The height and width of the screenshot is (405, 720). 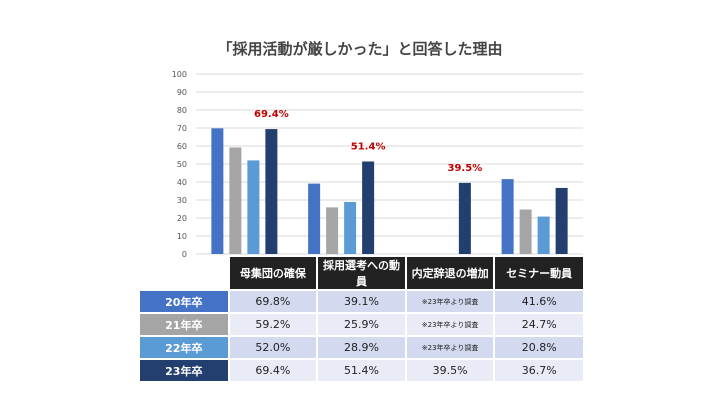 I want to click on category-header: セミナー動員, so click(x=538, y=273).